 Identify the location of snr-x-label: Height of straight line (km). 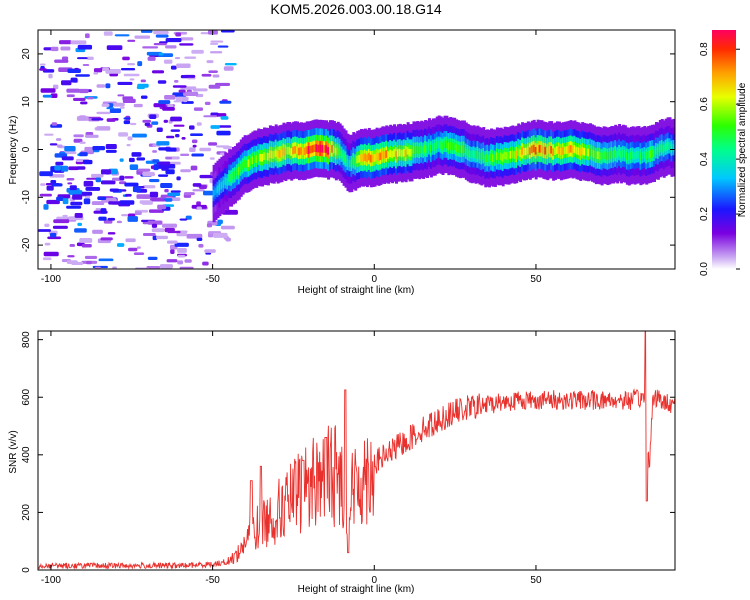
(356, 589).